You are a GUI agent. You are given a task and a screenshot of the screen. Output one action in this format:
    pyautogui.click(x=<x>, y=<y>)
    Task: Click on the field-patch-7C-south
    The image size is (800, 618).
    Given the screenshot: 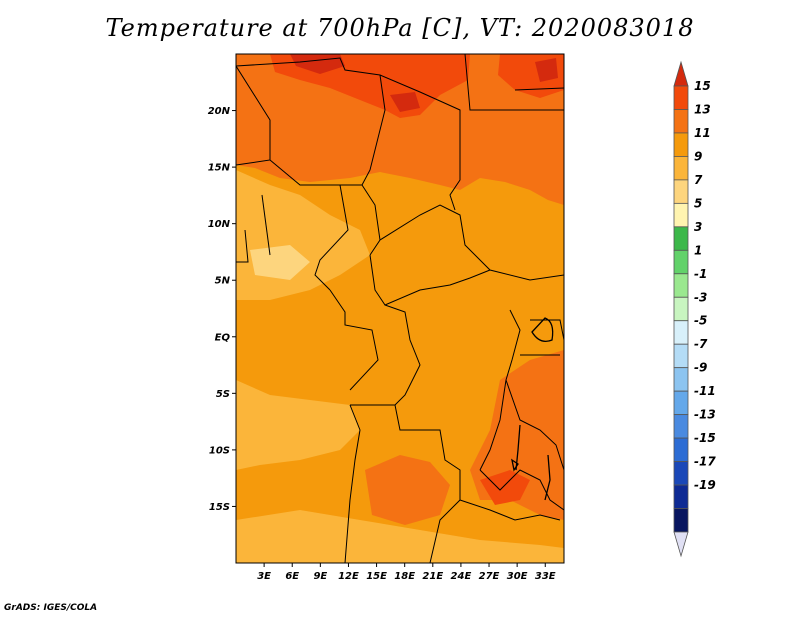 What is the action you would take?
    pyautogui.click(x=400, y=536)
    